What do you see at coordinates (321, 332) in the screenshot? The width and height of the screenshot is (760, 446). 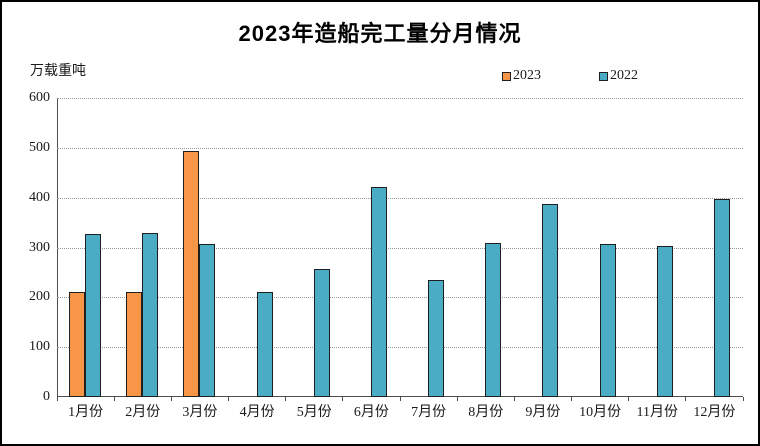 I see `bar-2022-5月份` at bounding box center [321, 332].